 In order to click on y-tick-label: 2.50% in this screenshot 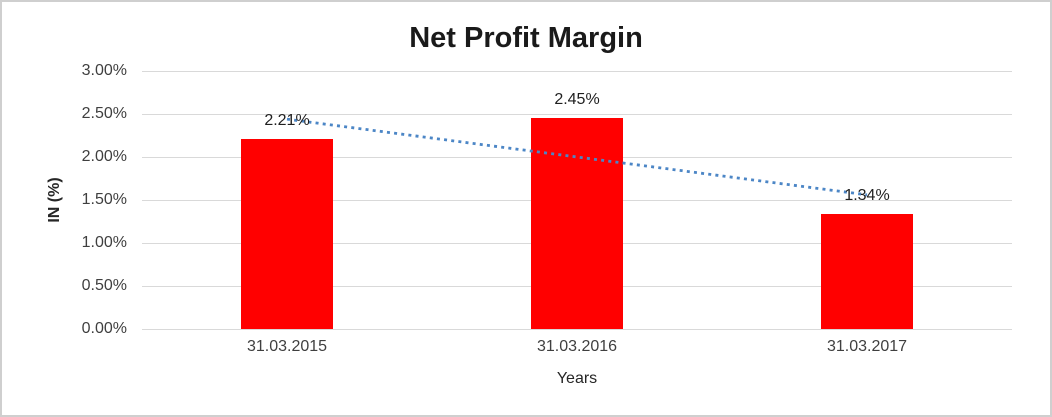, I will do `click(104, 113)`.